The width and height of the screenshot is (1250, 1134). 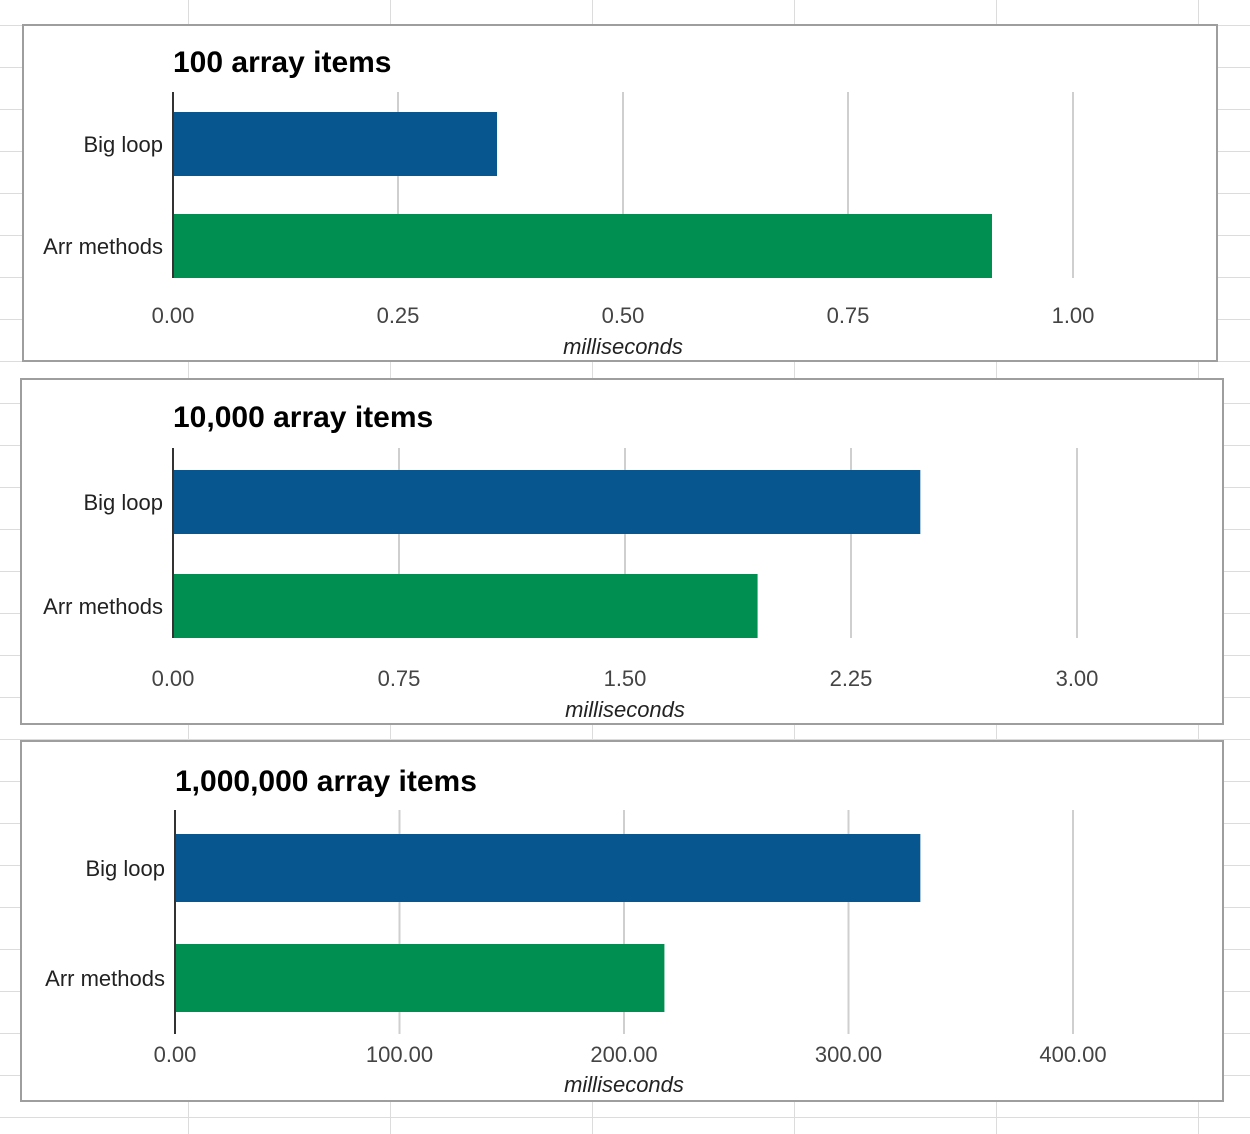 What do you see at coordinates (1072, 1054) in the screenshot?
I see `x-tick-label: 400.00` at bounding box center [1072, 1054].